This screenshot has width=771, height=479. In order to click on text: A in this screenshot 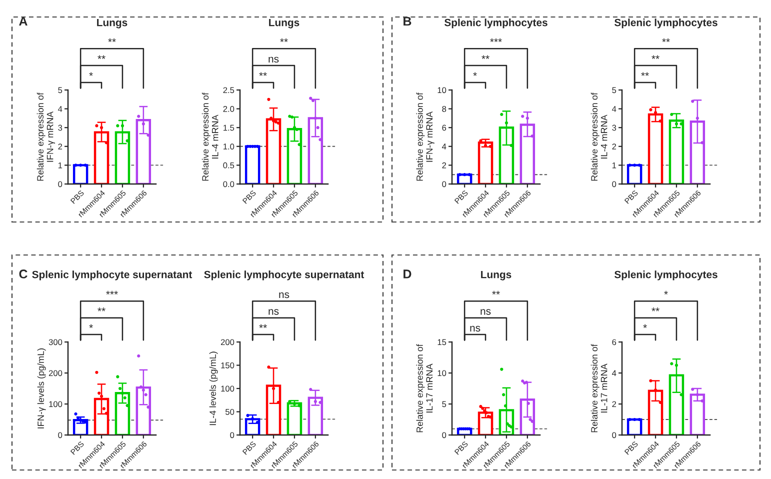, I will do `click(23, 21)`.